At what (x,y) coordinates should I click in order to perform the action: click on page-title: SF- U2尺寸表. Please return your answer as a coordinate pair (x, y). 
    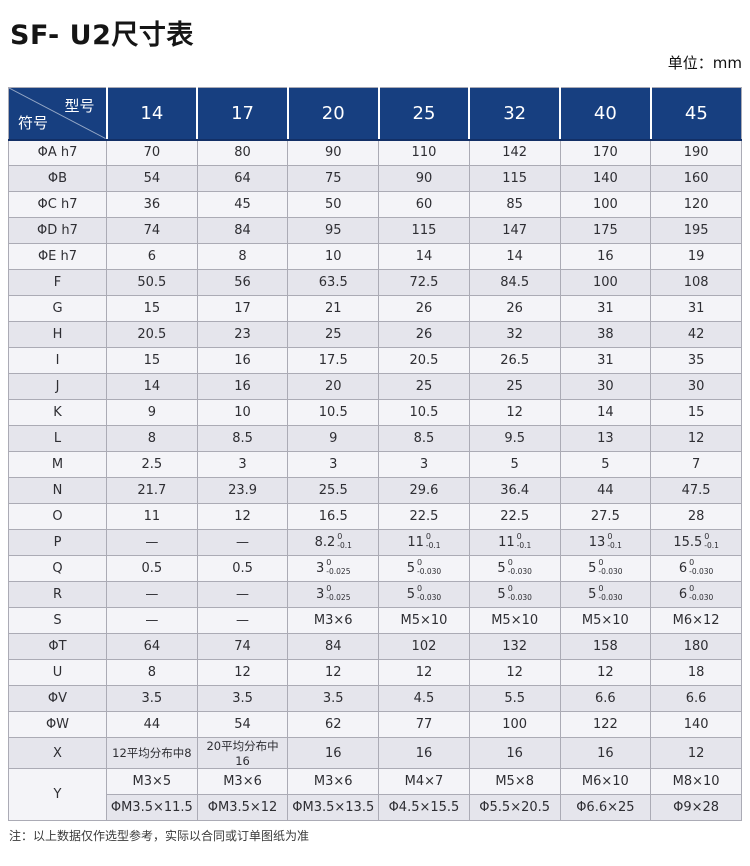
    Looking at the image, I should click on (102, 35).